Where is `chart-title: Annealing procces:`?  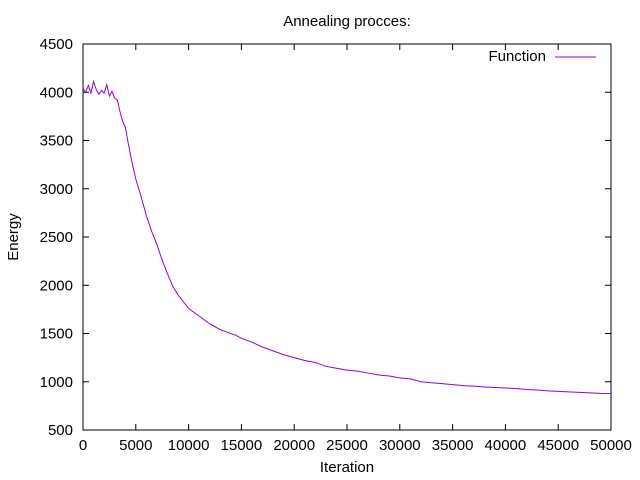 chart-title: Annealing procces: is located at coordinates (347, 21).